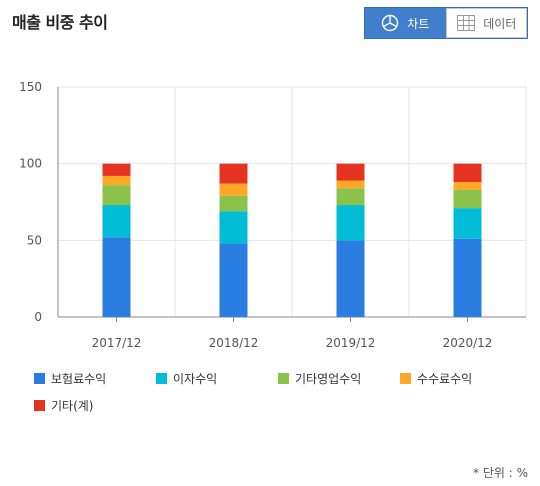 This screenshot has width=540, height=486. What do you see at coordinates (30, 87) in the screenshot?
I see `y-tick-label: 150` at bounding box center [30, 87].